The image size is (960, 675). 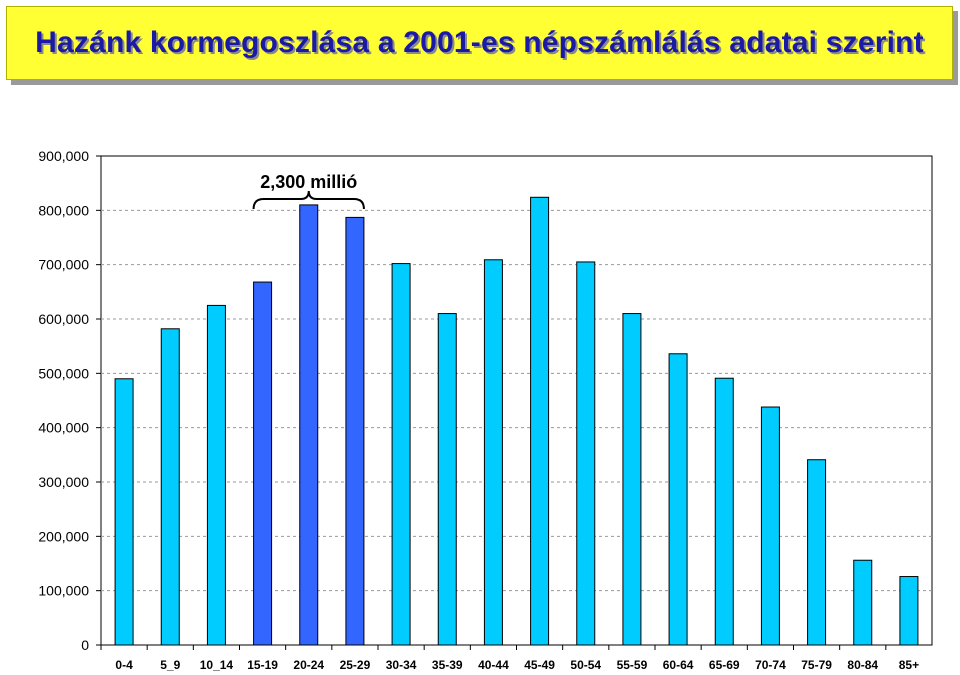 What do you see at coordinates (632, 665) in the screenshot?
I see `x-tick-label: 55-59` at bounding box center [632, 665].